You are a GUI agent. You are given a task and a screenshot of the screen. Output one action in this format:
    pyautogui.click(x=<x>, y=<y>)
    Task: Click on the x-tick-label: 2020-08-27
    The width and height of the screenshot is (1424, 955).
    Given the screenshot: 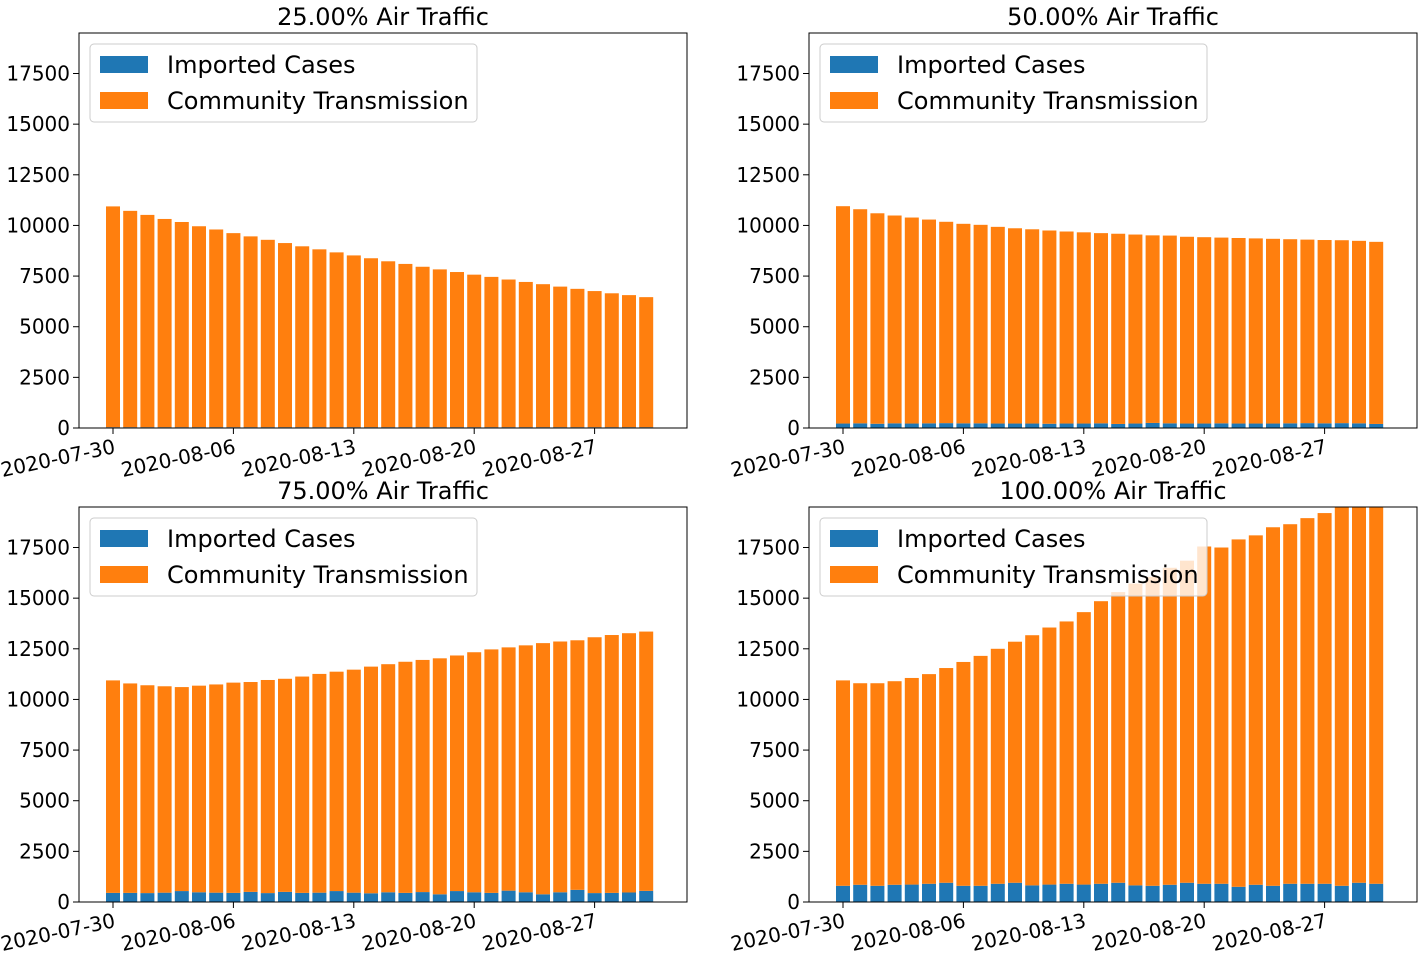 What is the action you would take?
    pyautogui.click(x=1269, y=931)
    